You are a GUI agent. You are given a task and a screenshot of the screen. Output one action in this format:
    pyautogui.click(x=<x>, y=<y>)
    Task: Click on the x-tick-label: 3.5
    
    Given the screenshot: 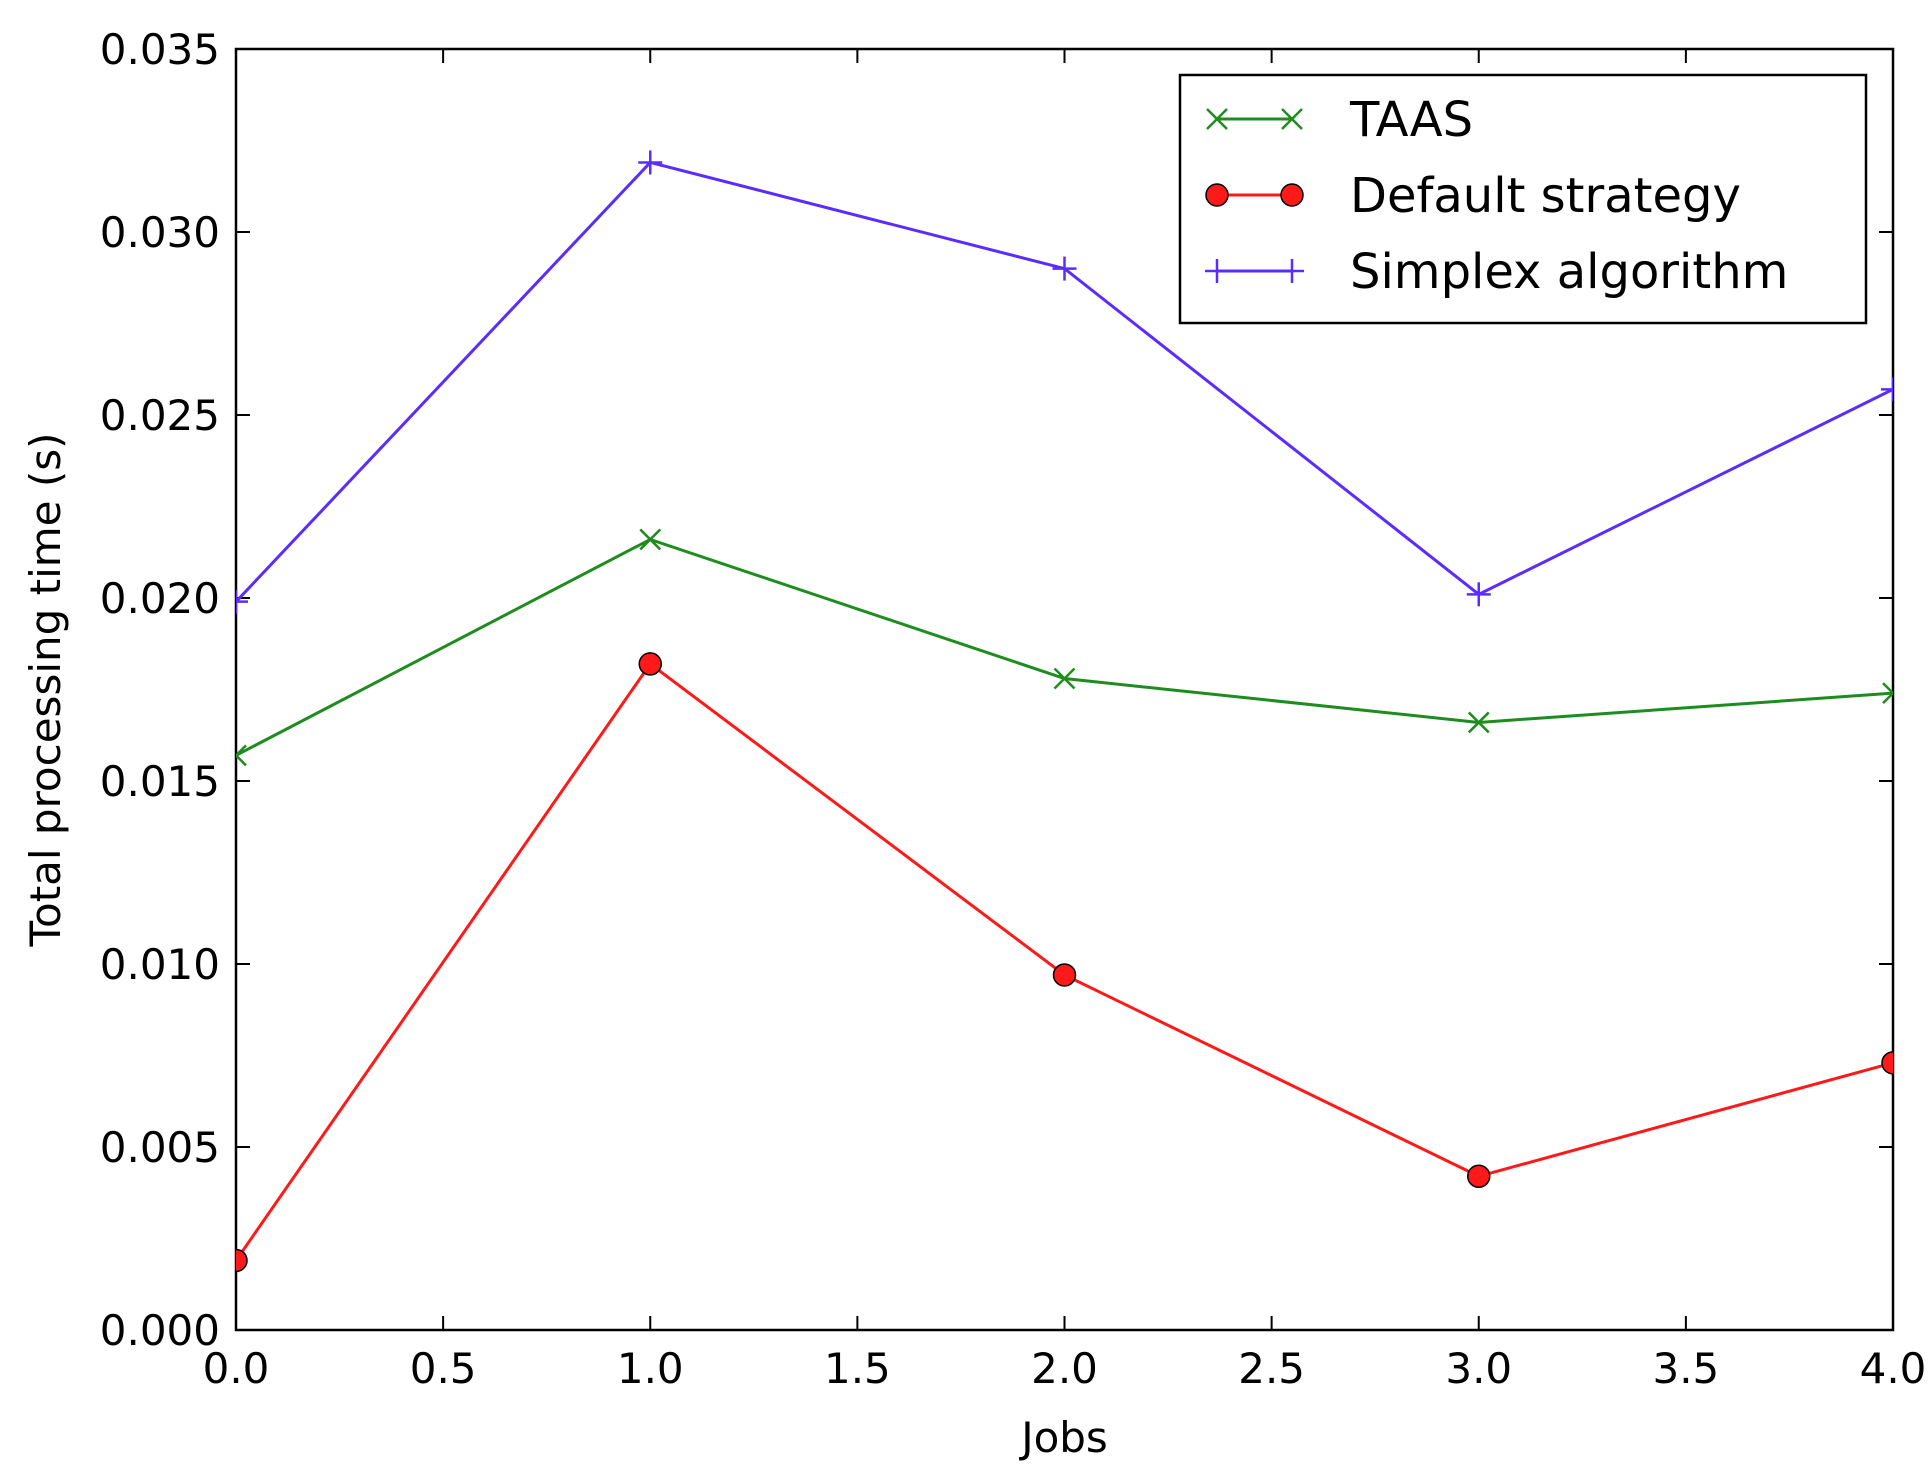 What is the action you would take?
    pyautogui.click(x=1685, y=1368)
    